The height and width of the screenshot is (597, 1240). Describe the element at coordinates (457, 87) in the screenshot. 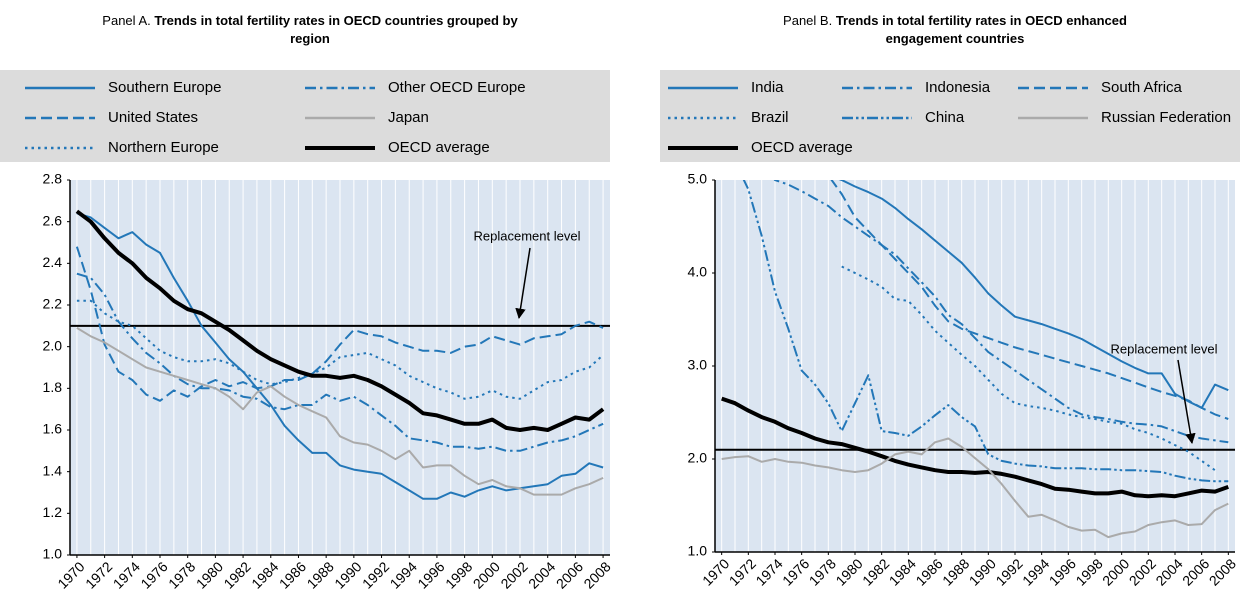

I see `legend-label: Other OECD Europe` at that location.